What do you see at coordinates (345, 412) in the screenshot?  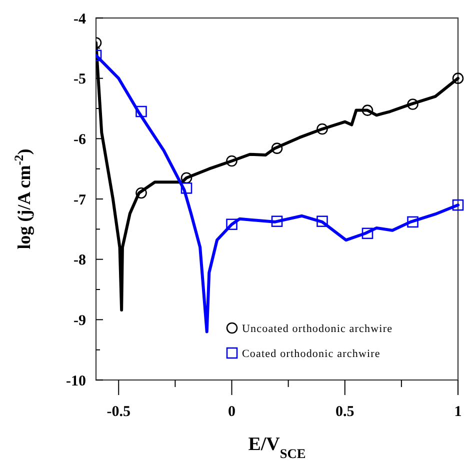 I see `x-tick-label: 0.5` at bounding box center [345, 412].